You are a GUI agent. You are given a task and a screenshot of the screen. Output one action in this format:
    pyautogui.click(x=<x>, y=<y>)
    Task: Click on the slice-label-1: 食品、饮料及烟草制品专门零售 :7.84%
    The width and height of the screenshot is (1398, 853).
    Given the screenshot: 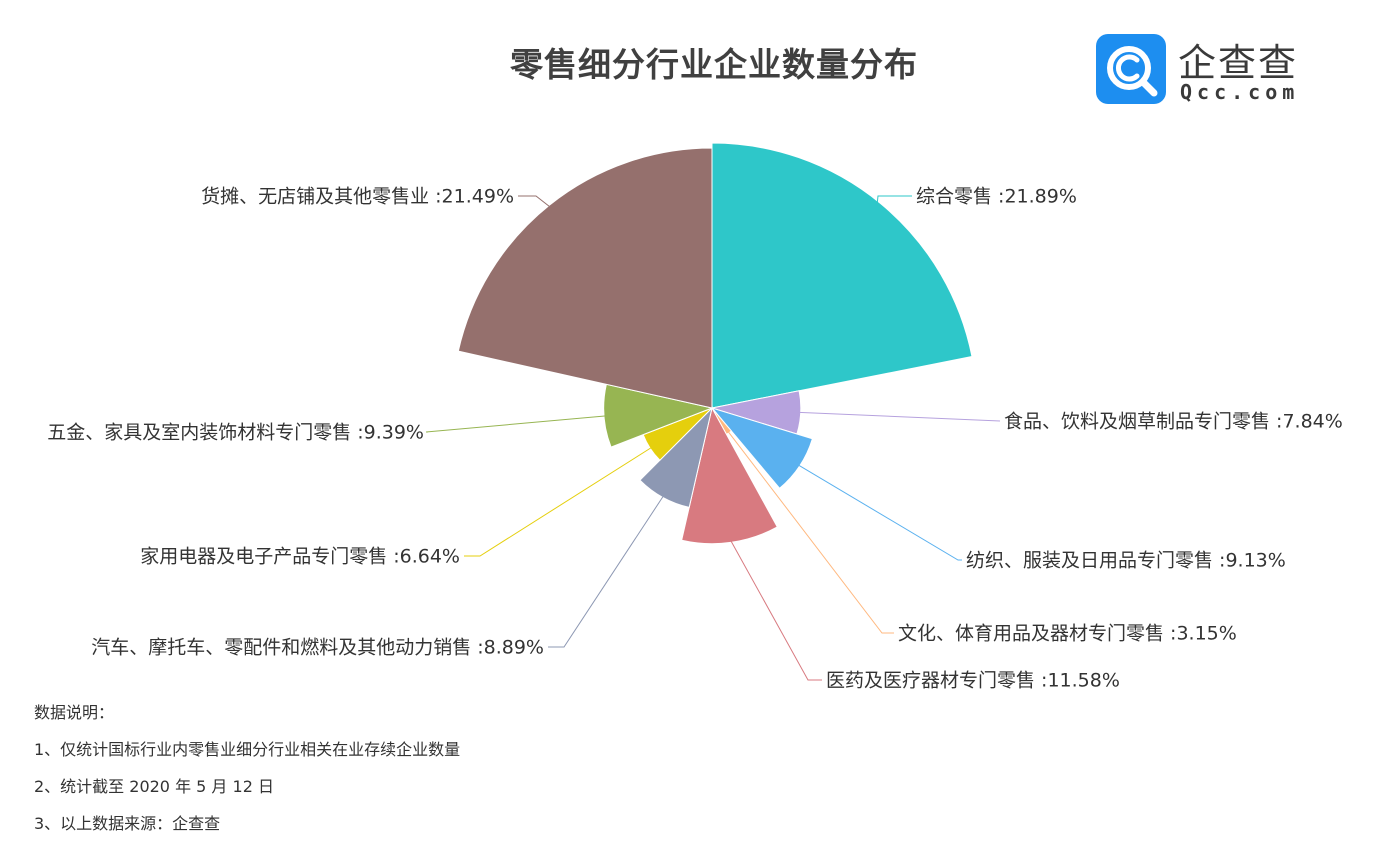 What is the action you would take?
    pyautogui.click(x=1173, y=422)
    